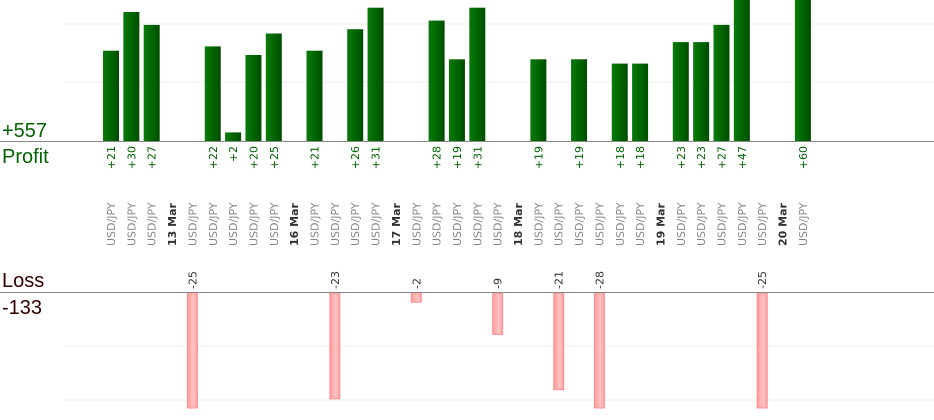 The height and width of the screenshot is (420, 934). I want to click on loss-value-label: -2, so click(416, 283).